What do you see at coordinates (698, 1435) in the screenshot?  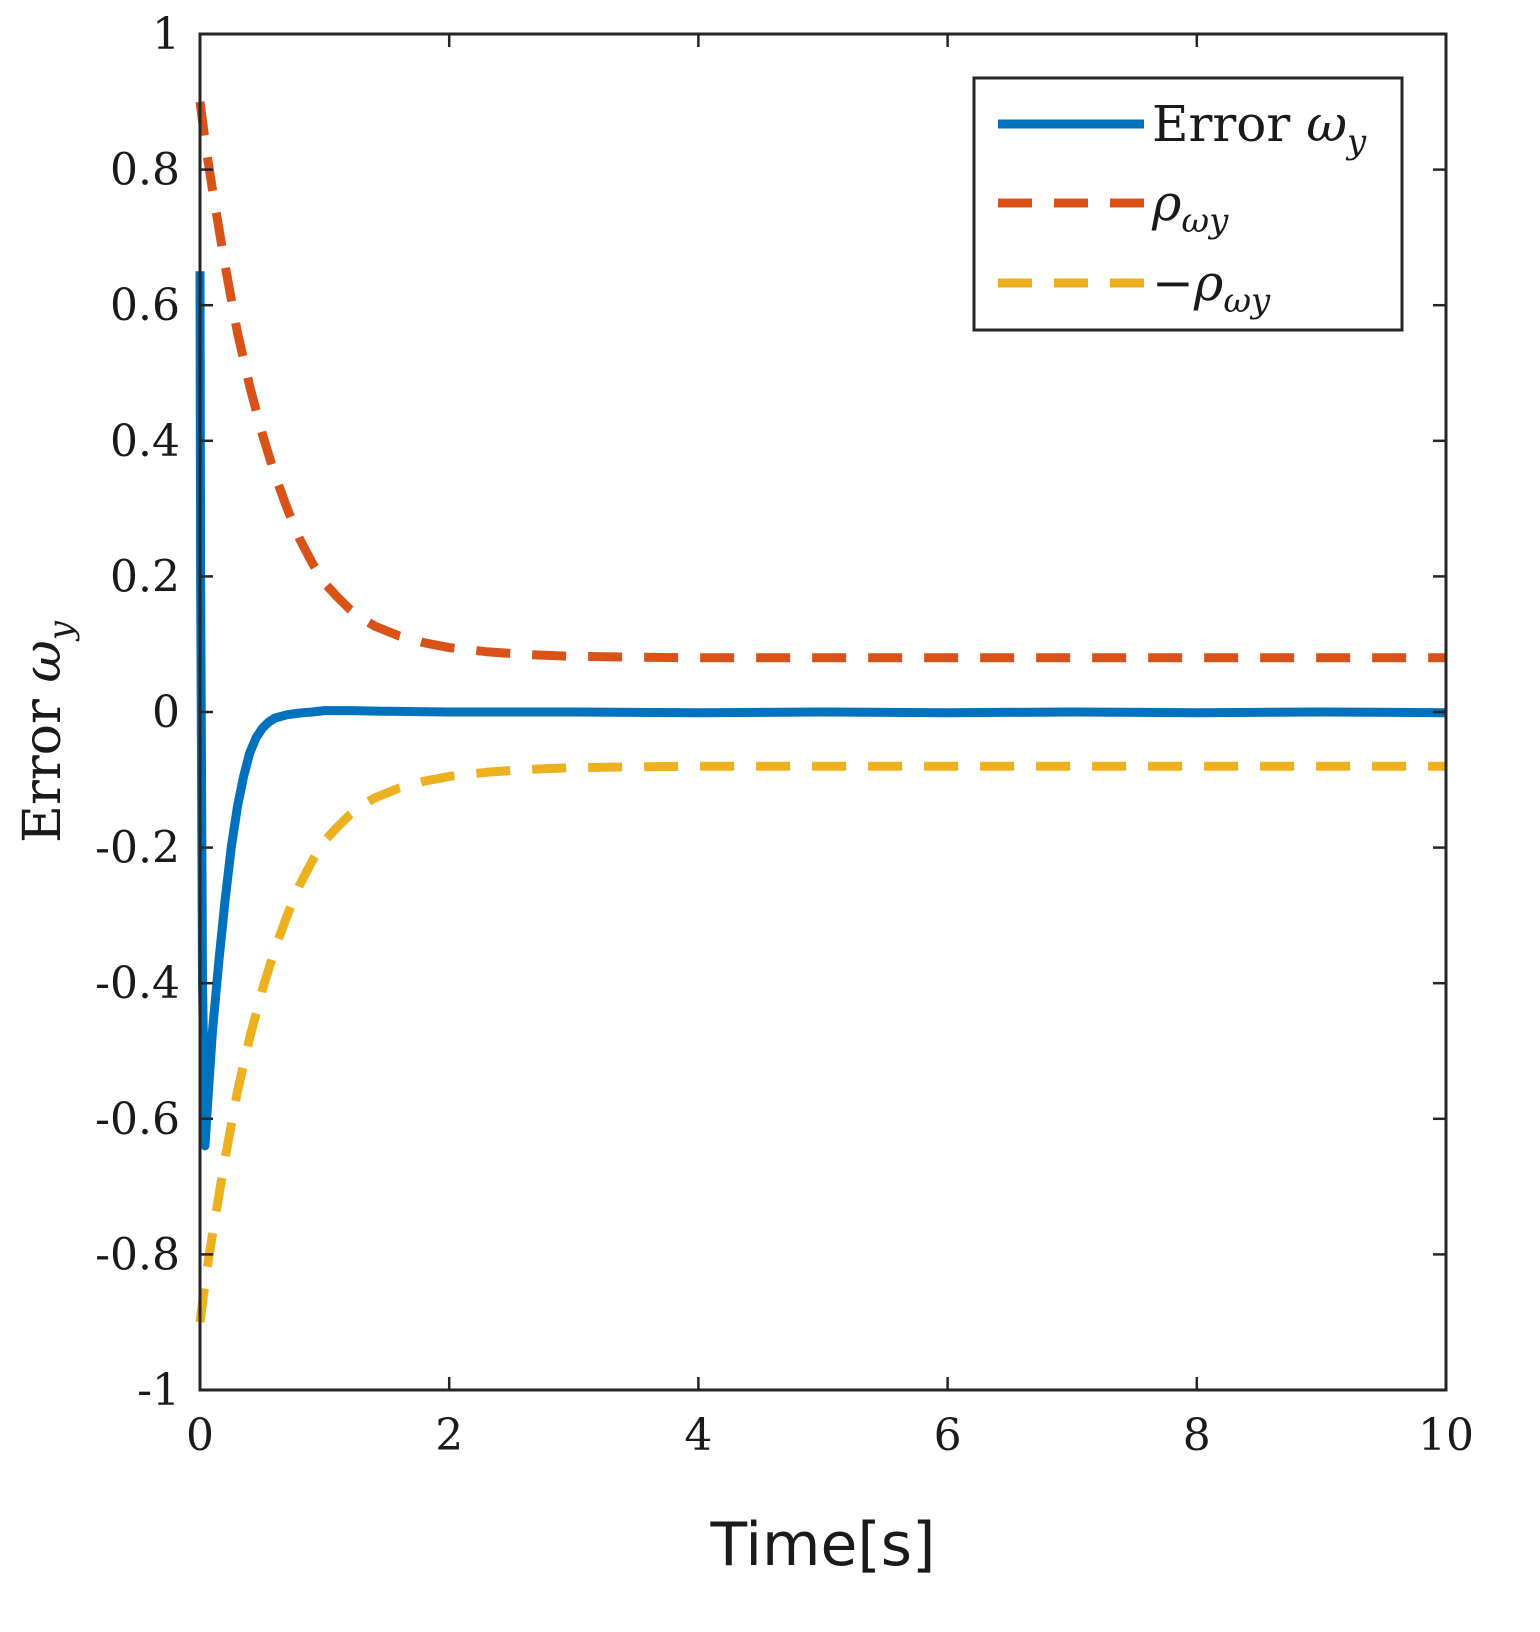 I see `x-tick-label: 4` at bounding box center [698, 1435].